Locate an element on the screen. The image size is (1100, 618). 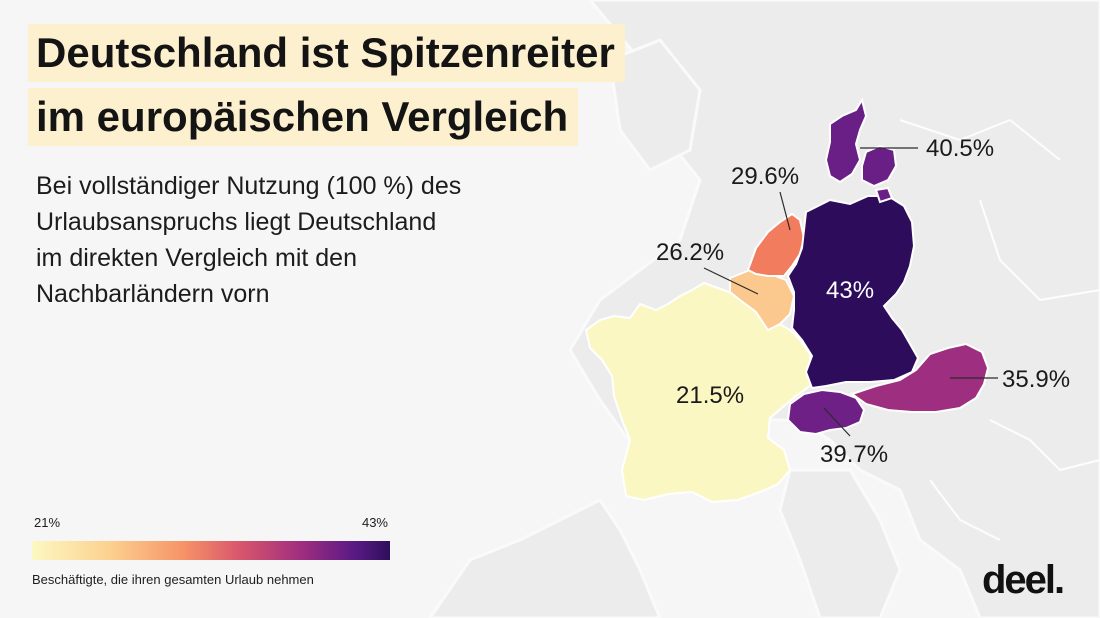
legend-gradient-bar is located at coordinates (211, 550).